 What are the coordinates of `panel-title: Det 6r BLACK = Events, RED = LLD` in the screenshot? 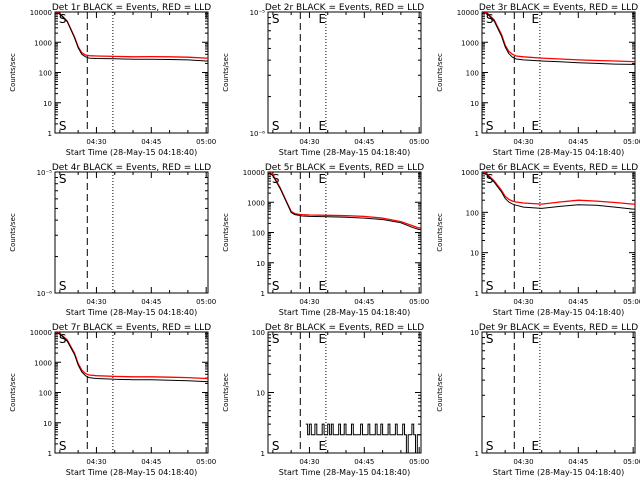 It's located at (558, 168).